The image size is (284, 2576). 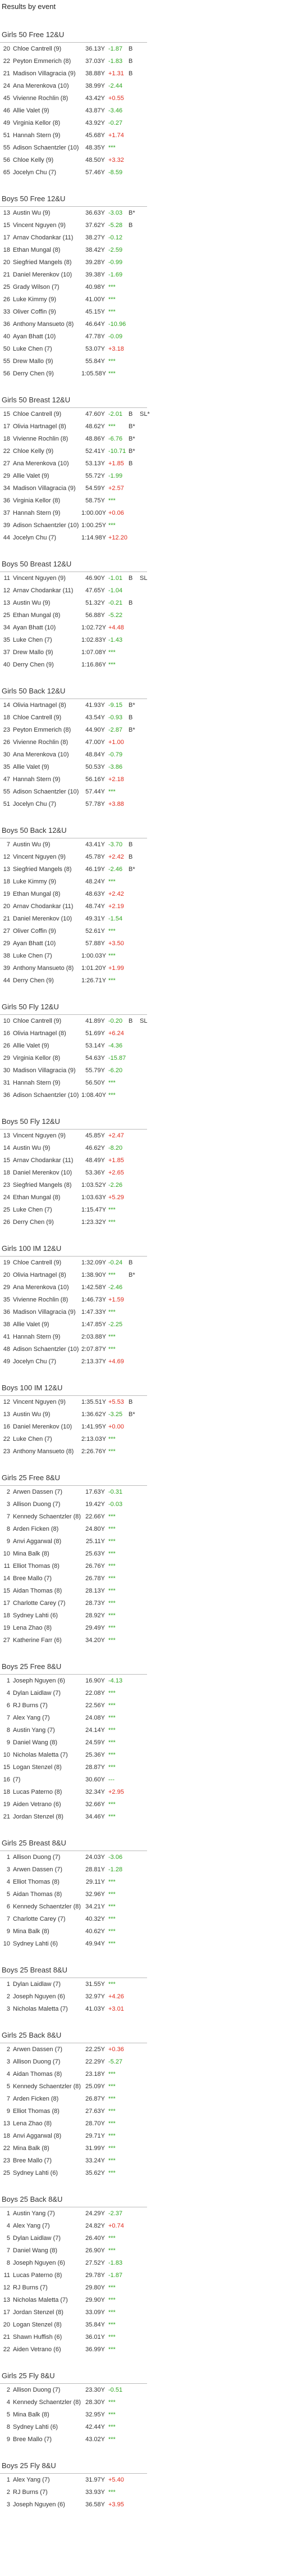 What do you see at coordinates (95, 237) in the screenshot?
I see `swim-time: 38.27Y` at bounding box center [95, 237].